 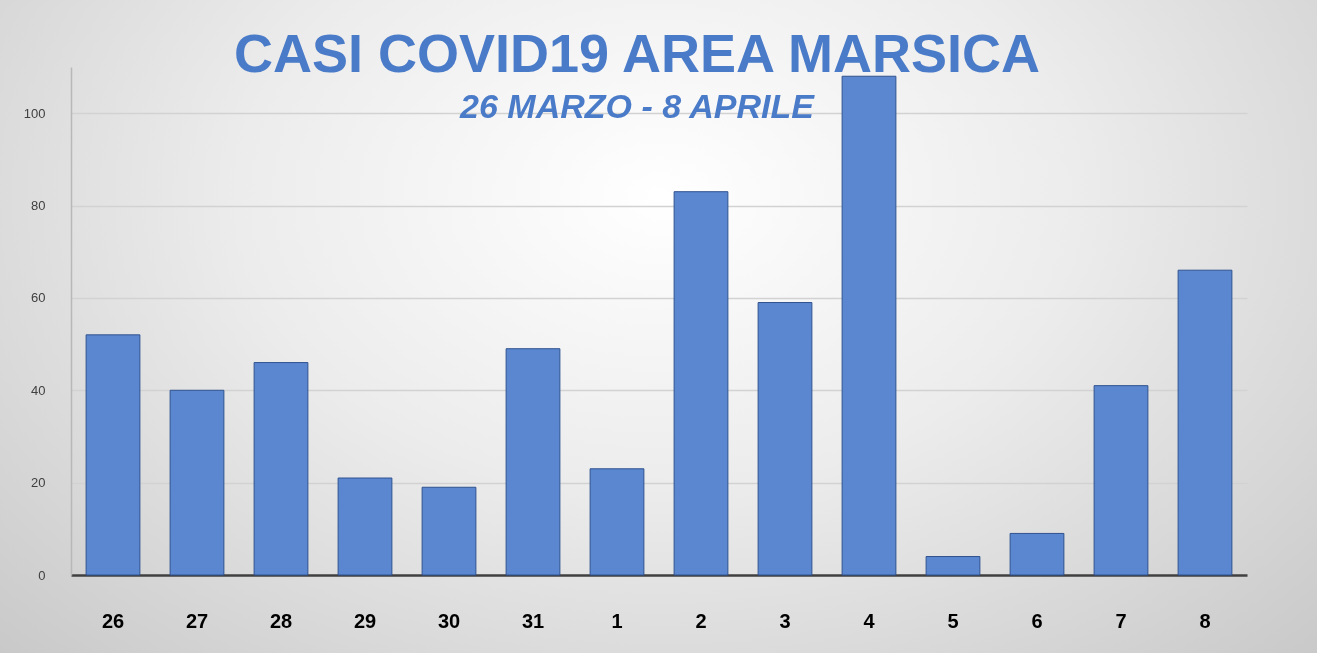 I want to click on x-tick-label: 6, so click(x=1037, y=620).